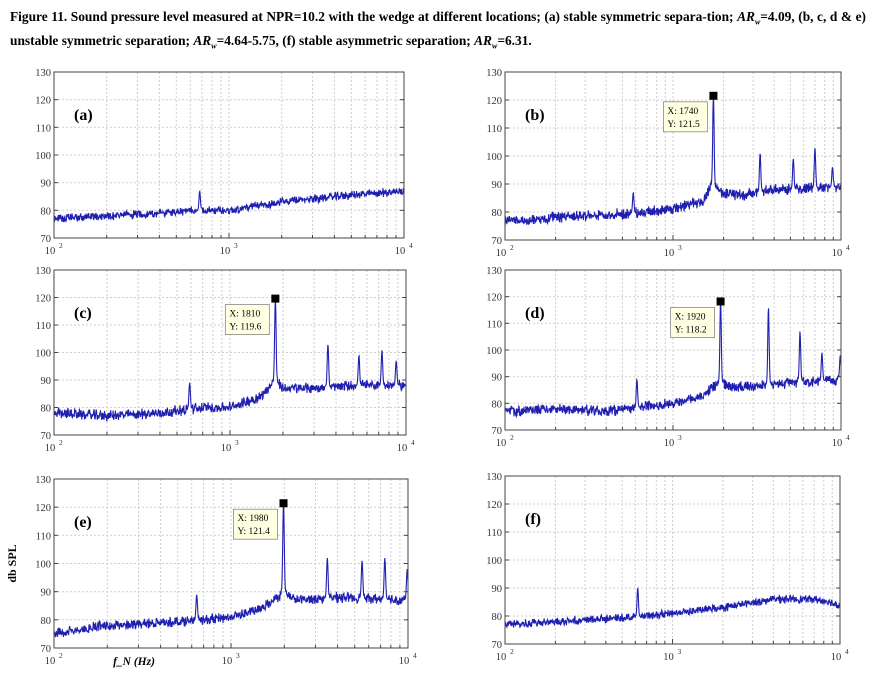 This screenshot has height=688, width=874. I want to click on y-tick-label-b: 80, so click(497, 213).